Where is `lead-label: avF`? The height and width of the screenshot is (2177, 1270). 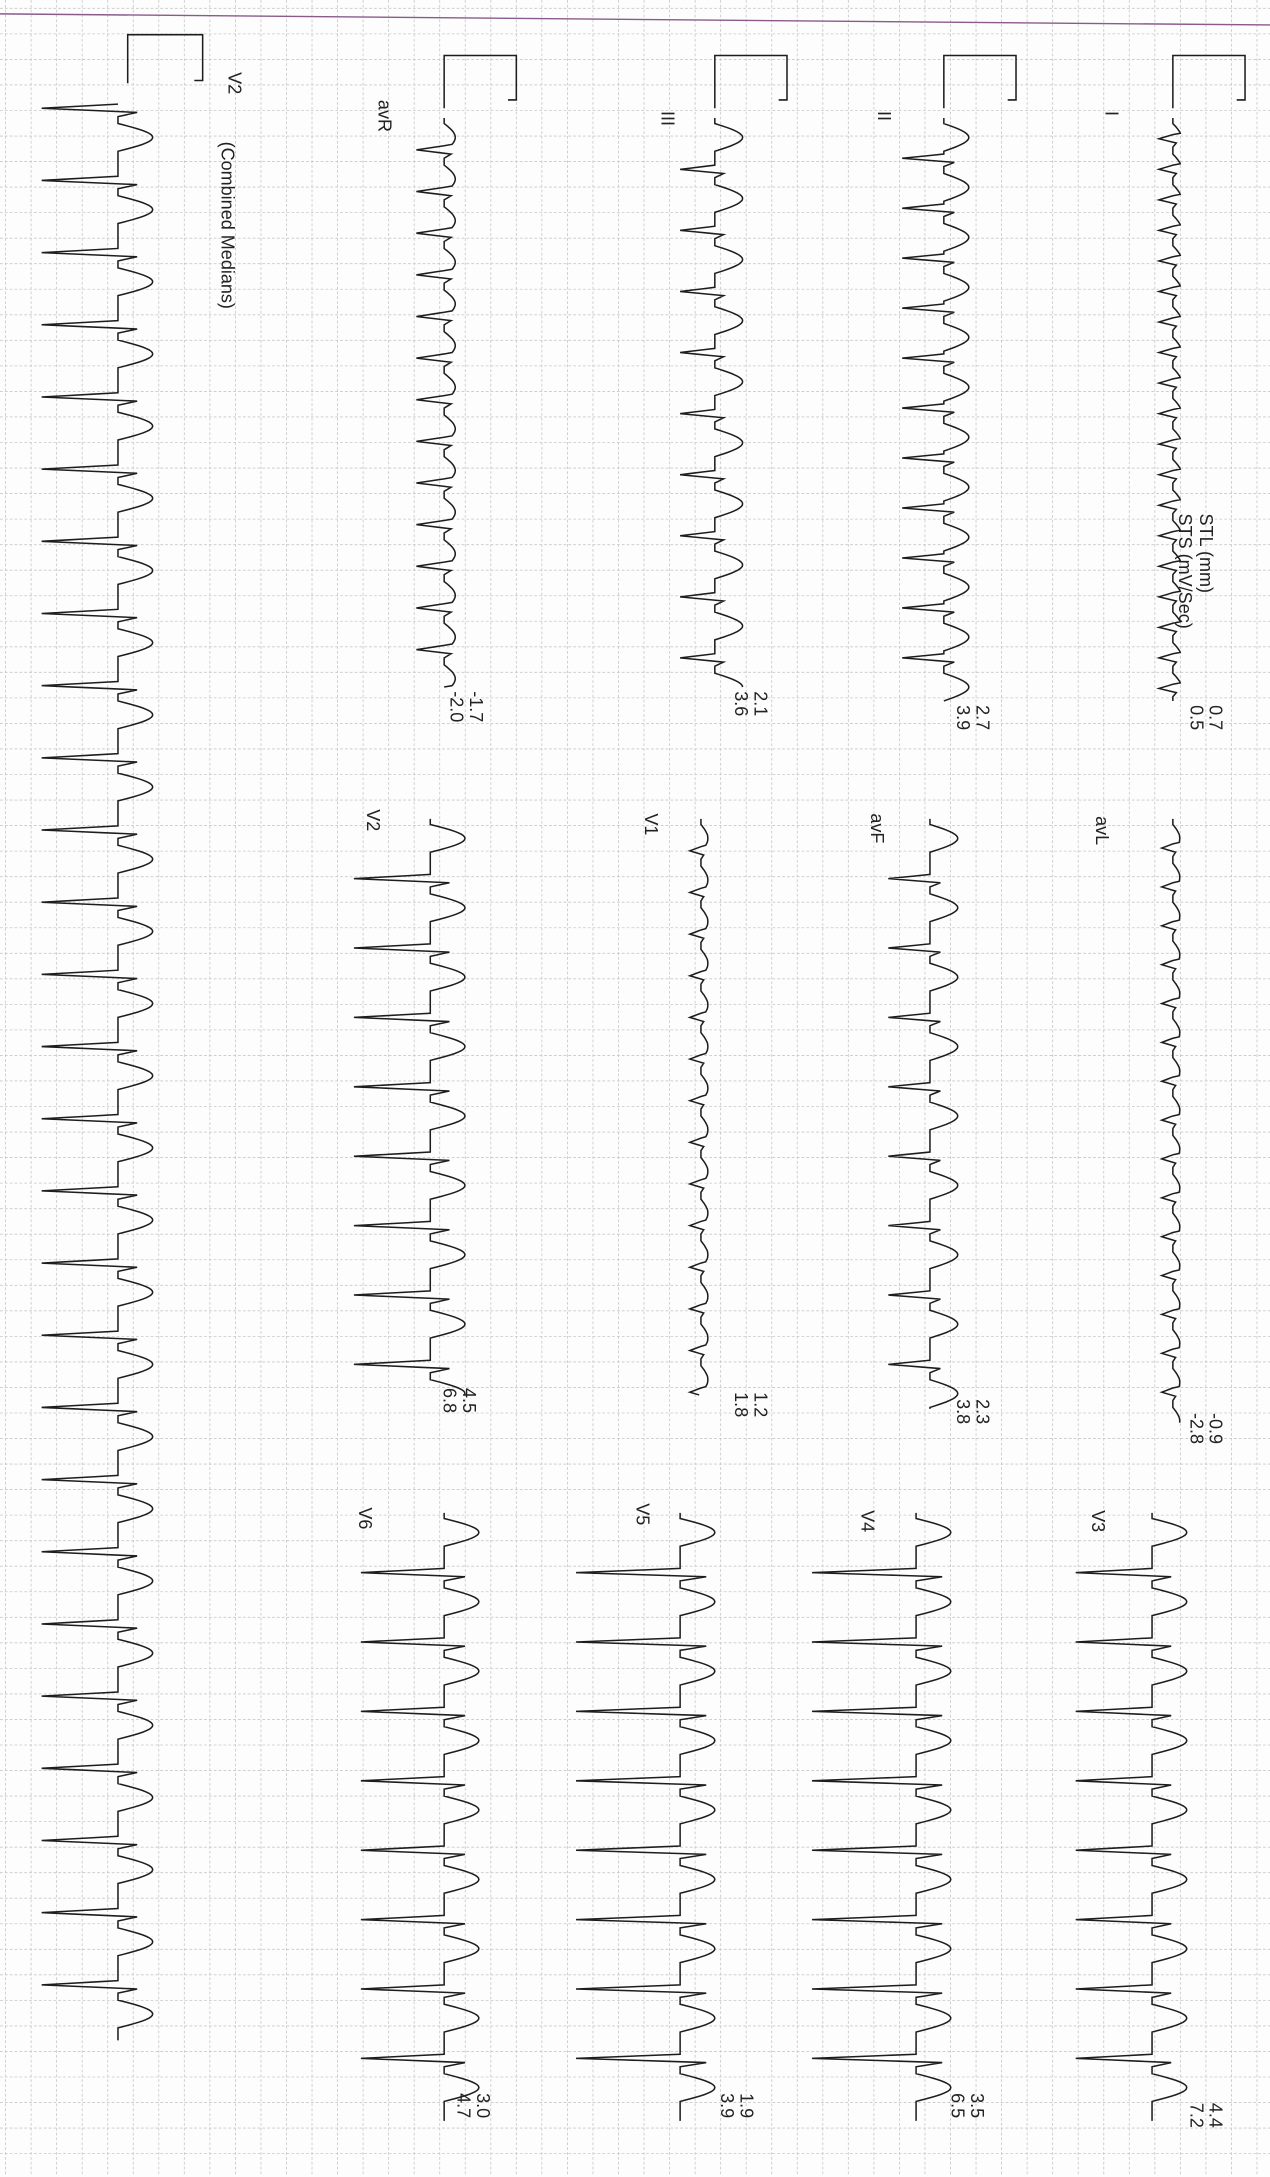
lead-label: avF is located at coordinates (877, 828).